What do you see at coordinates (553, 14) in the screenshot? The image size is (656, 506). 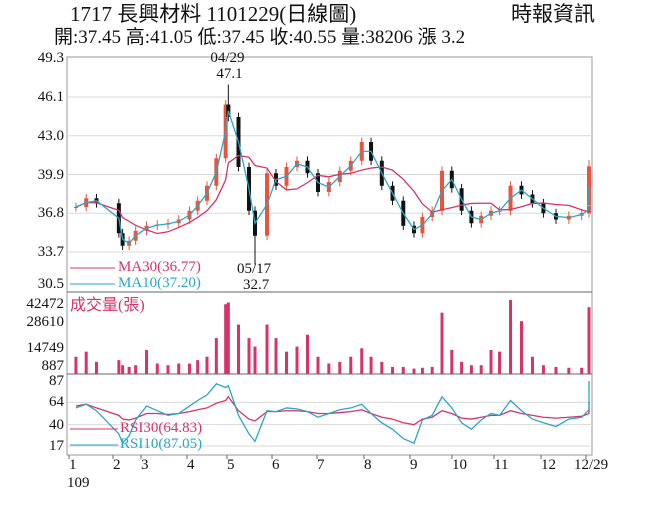 I see `source-label: 時報資訊` at bounding box center [553, 14].